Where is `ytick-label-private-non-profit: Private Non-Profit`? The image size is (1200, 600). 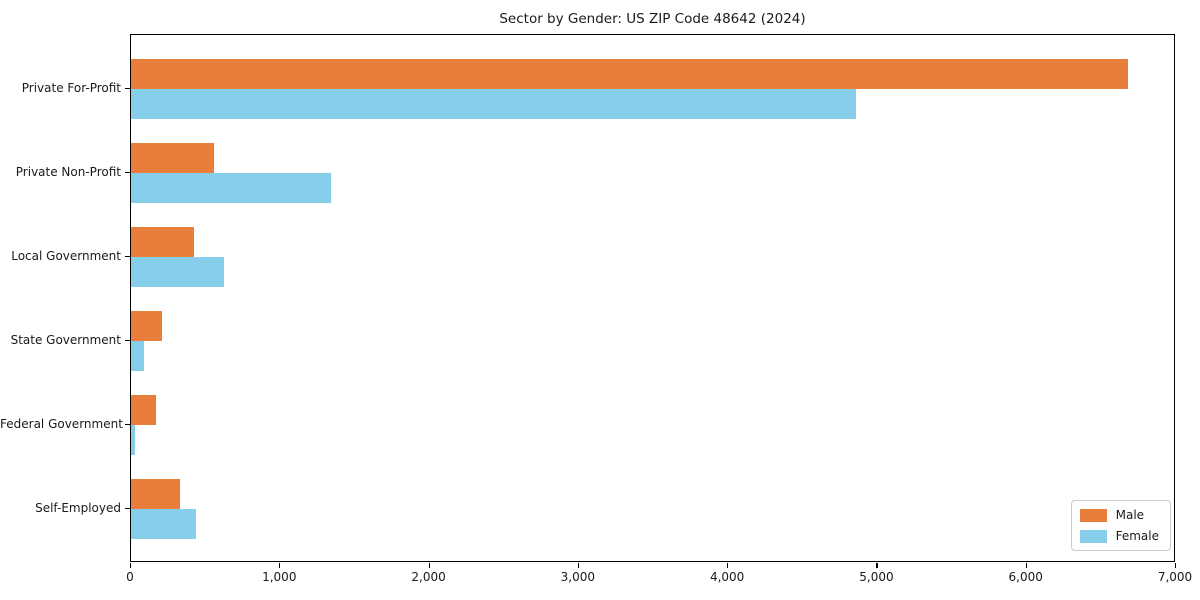 ytick-label-private-non-profit: Private Non-Profit is located at coordinates (68, 172).